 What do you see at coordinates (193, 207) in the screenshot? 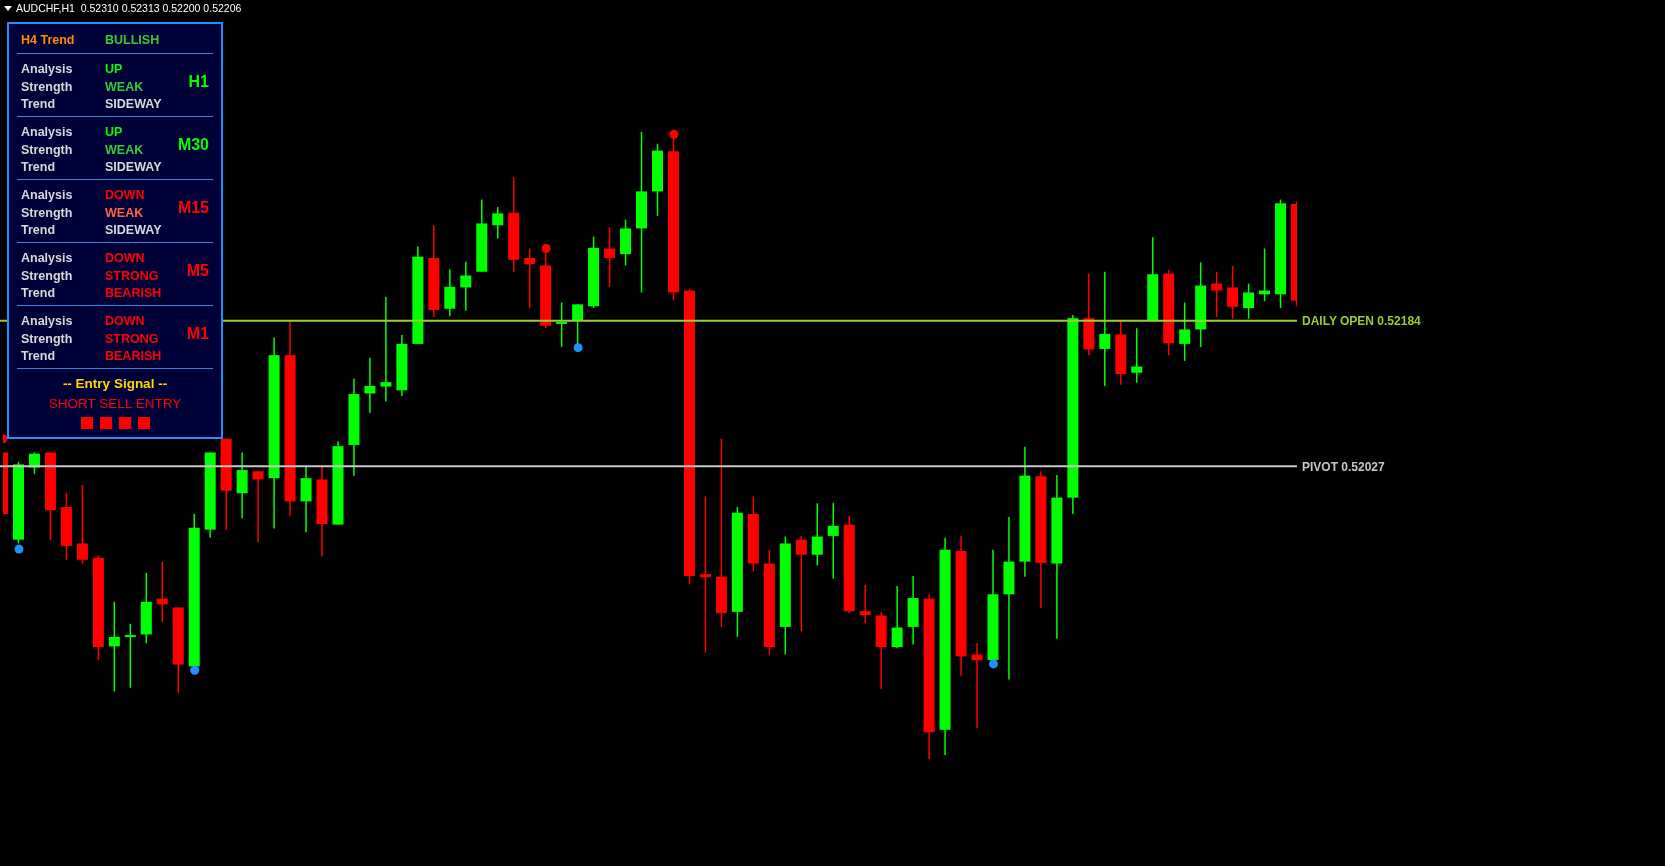
I see `annotation: M15` at bounding box center [193, 207].